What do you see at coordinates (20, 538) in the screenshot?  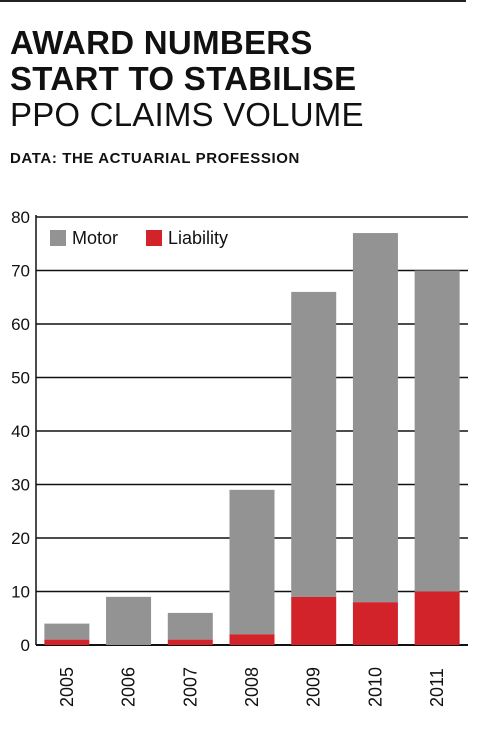 I see `y-tick-label: 20` at bounding box center [20, 538].